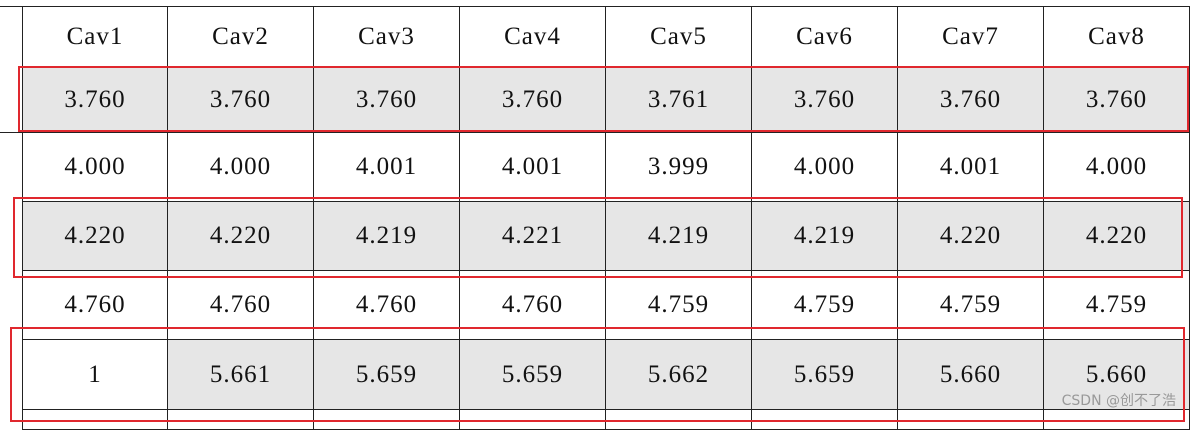 The height and width of the screenshot is (430, 1190). I want to click on watermark: CSDN @创不了浩, so click(1118, 401).